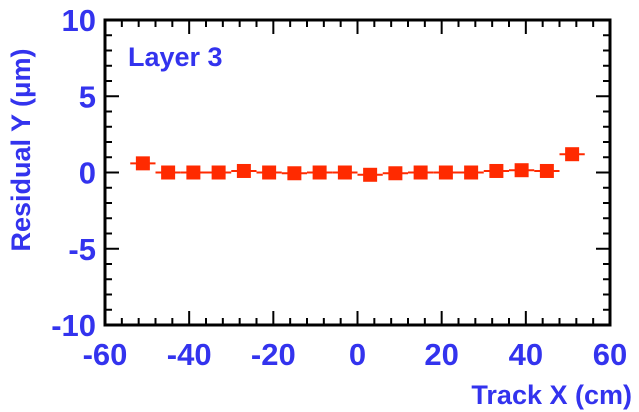 Image resolution: width=639 pixels, height=412 pixels. Describe the element at coordinates (87, 96) in the screenshot. I see `y-tick-label: 5` at that location.